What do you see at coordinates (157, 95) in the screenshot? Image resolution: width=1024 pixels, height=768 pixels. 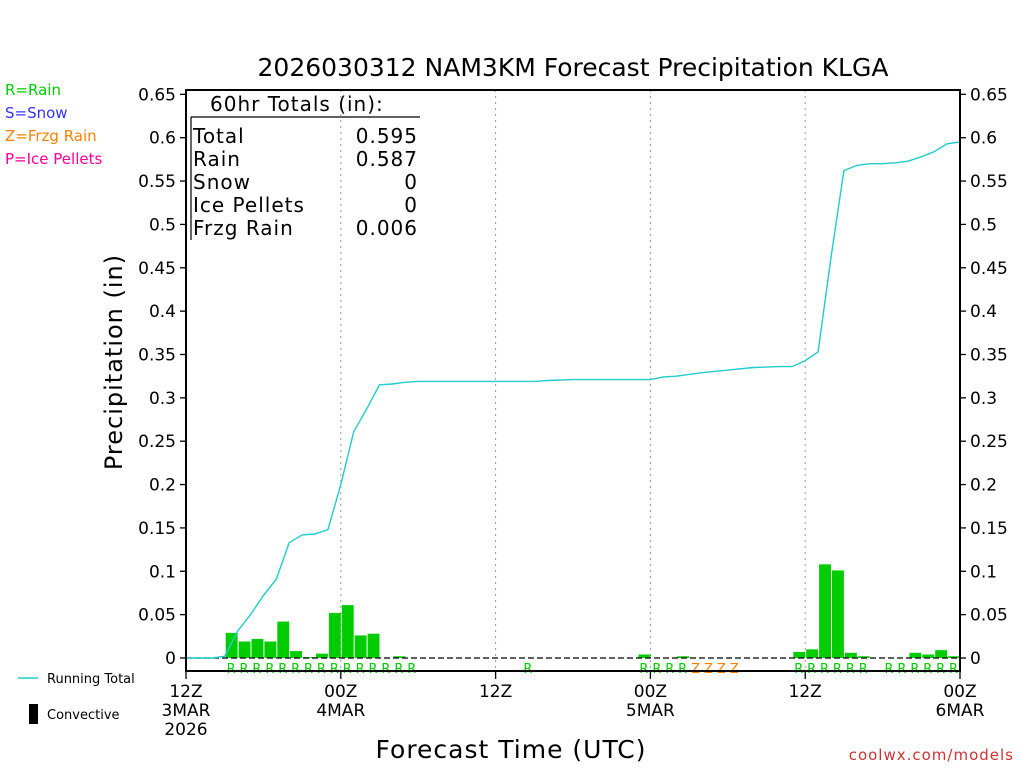 I see `y-tick-label-left: 0.65` at bounding box center [157, 95].